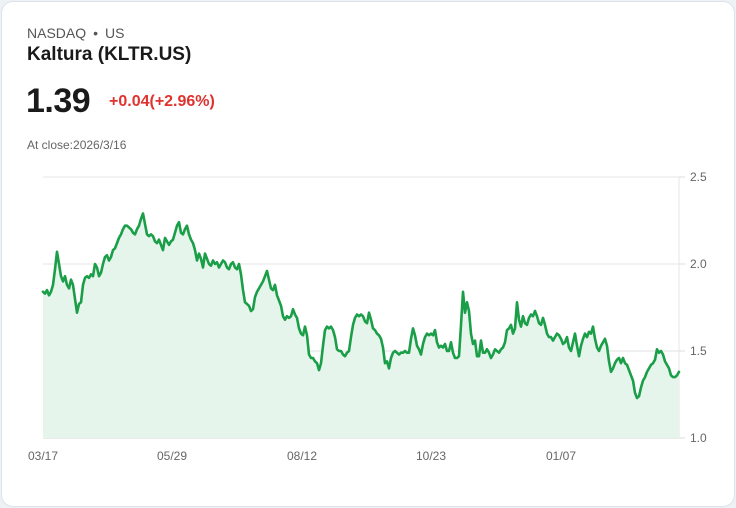 The height and width of the screenshot is (508, 736). What do you see at coordinates (162, 101) in the screenshot?
I see `price-change: +0.04(+2.96%)` at bounding box center [162, 101].